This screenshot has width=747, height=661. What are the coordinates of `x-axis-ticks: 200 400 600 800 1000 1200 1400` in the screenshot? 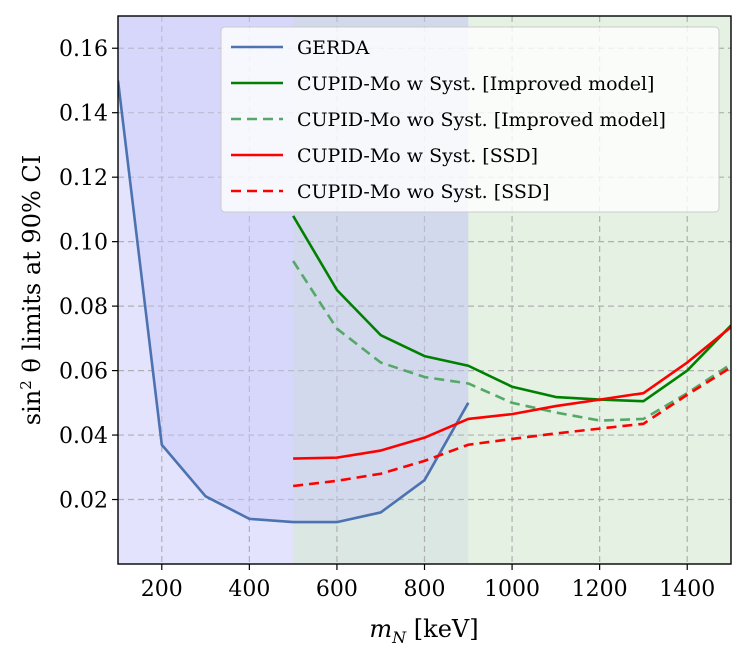 It's located at (428, 583).